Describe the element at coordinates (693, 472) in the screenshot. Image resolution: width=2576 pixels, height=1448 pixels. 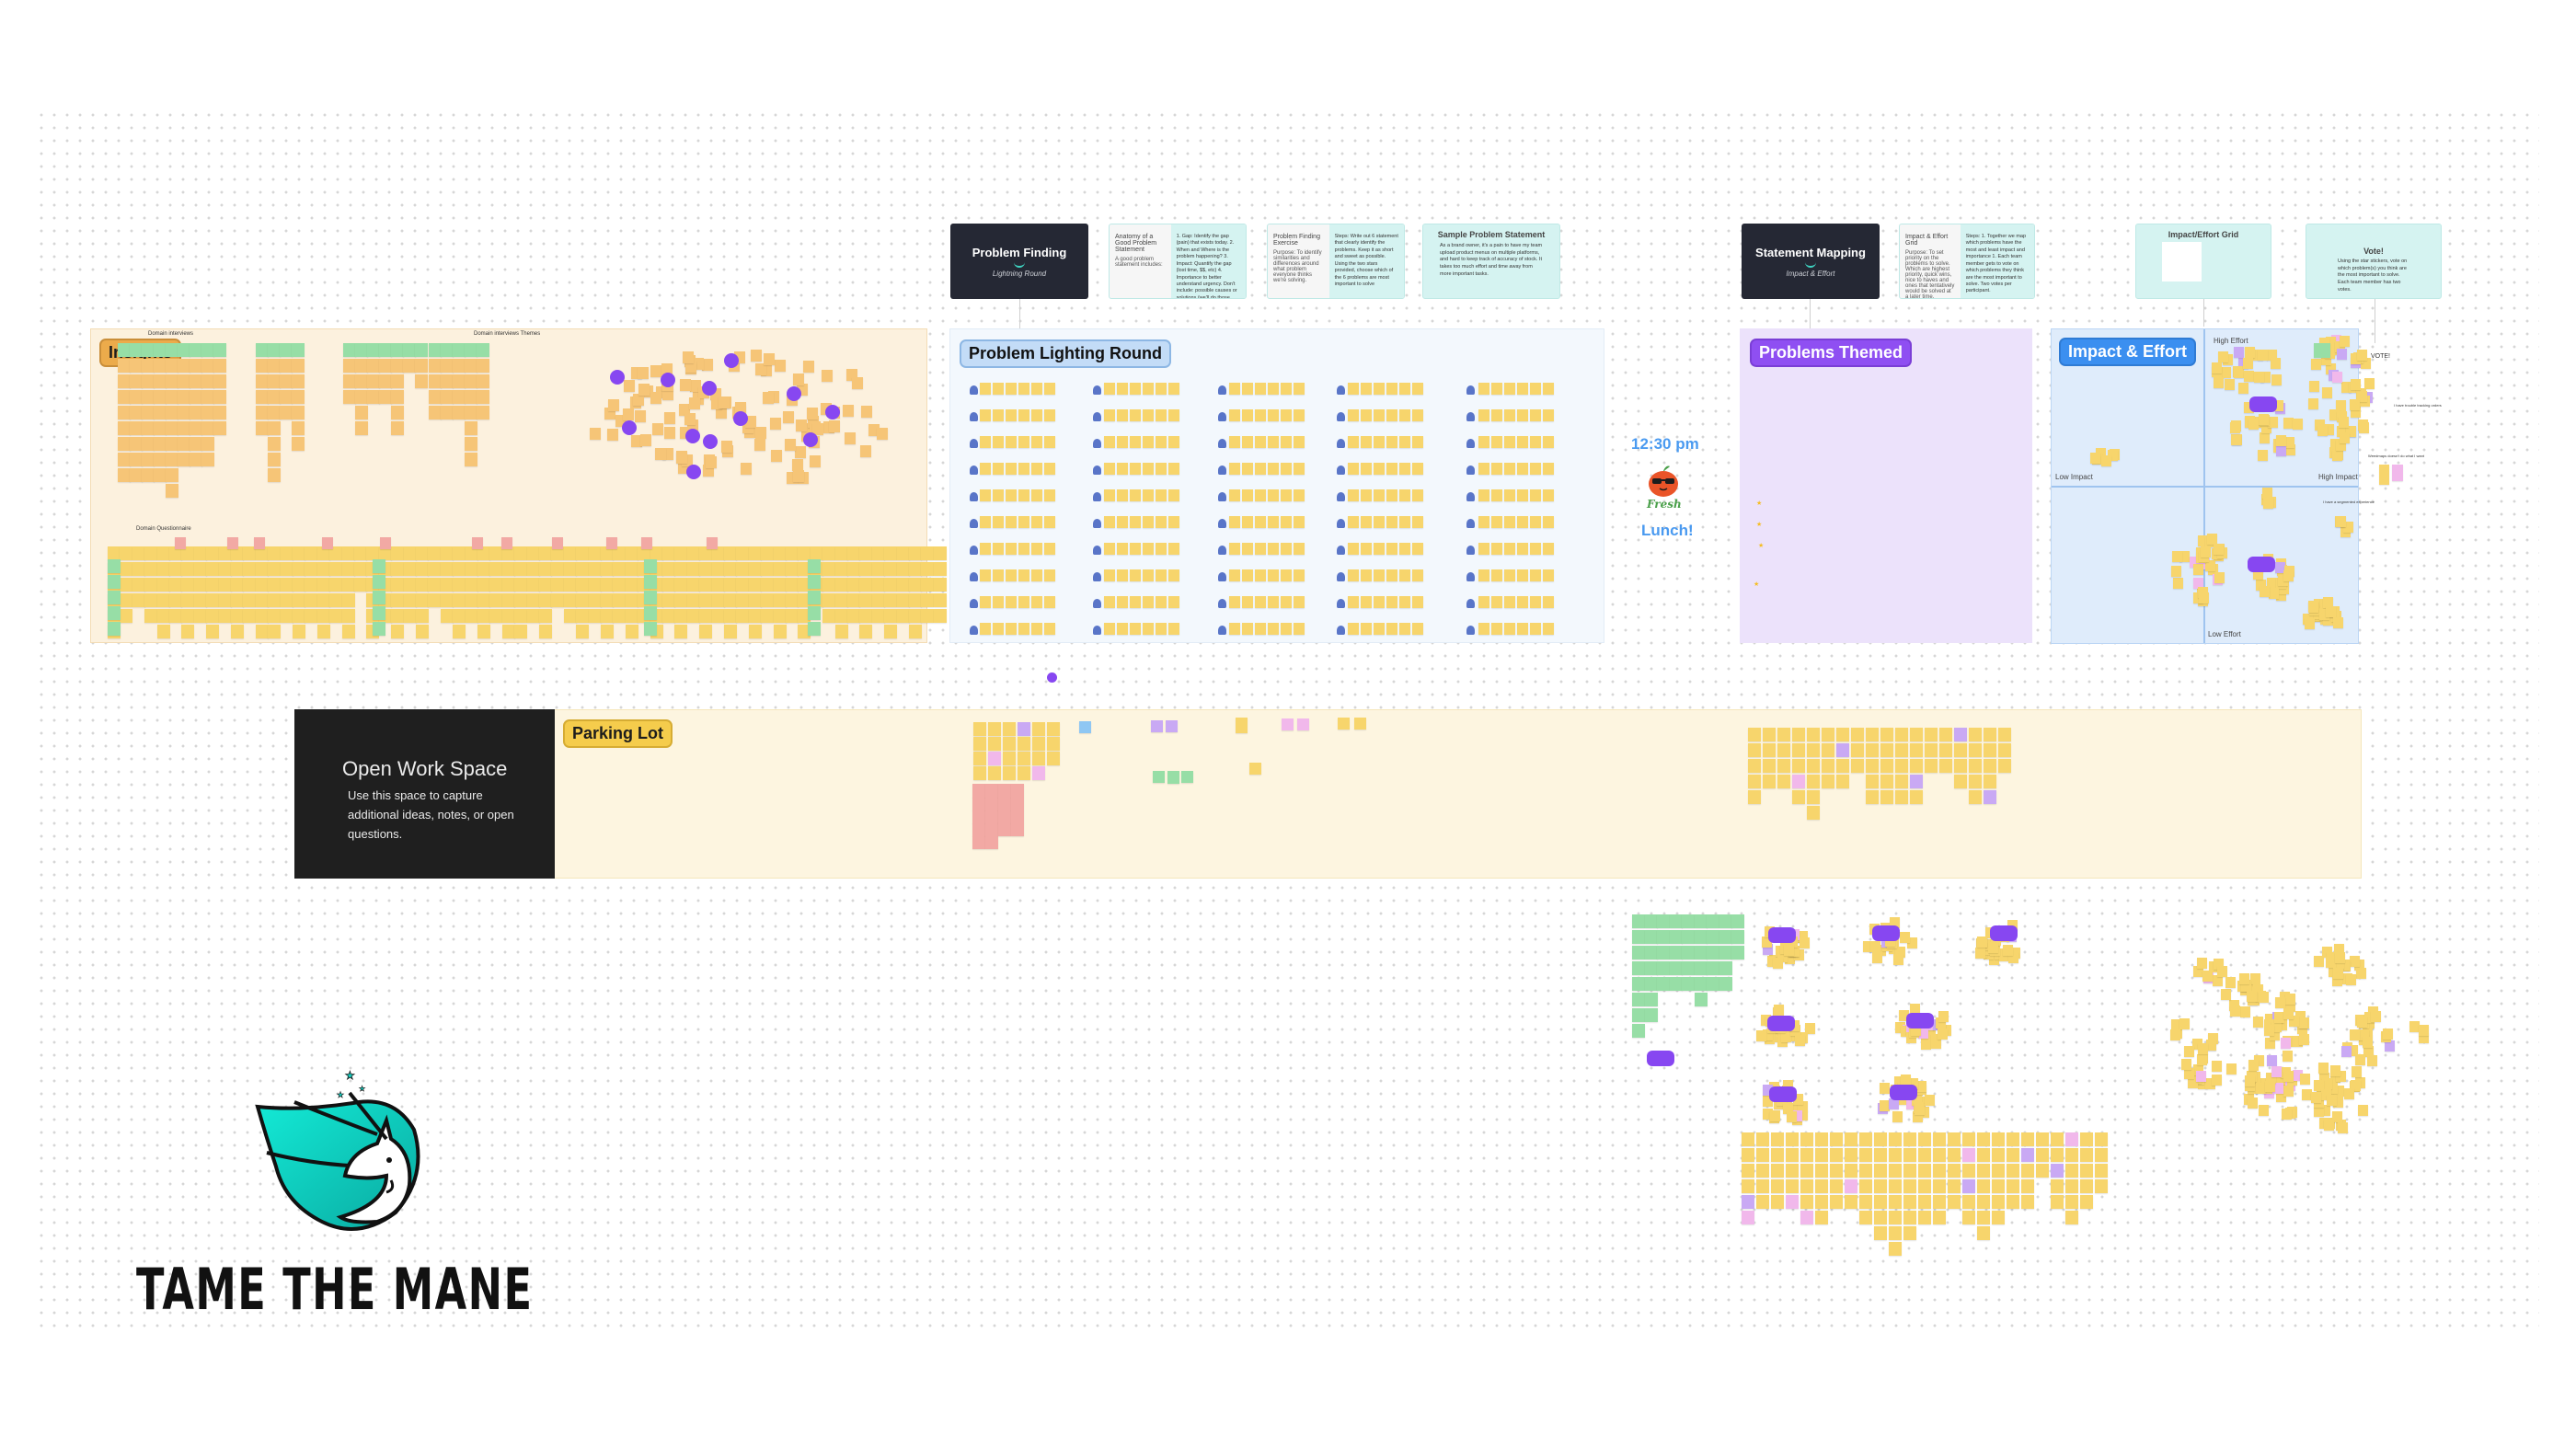
I see `theme-circle` at that location.